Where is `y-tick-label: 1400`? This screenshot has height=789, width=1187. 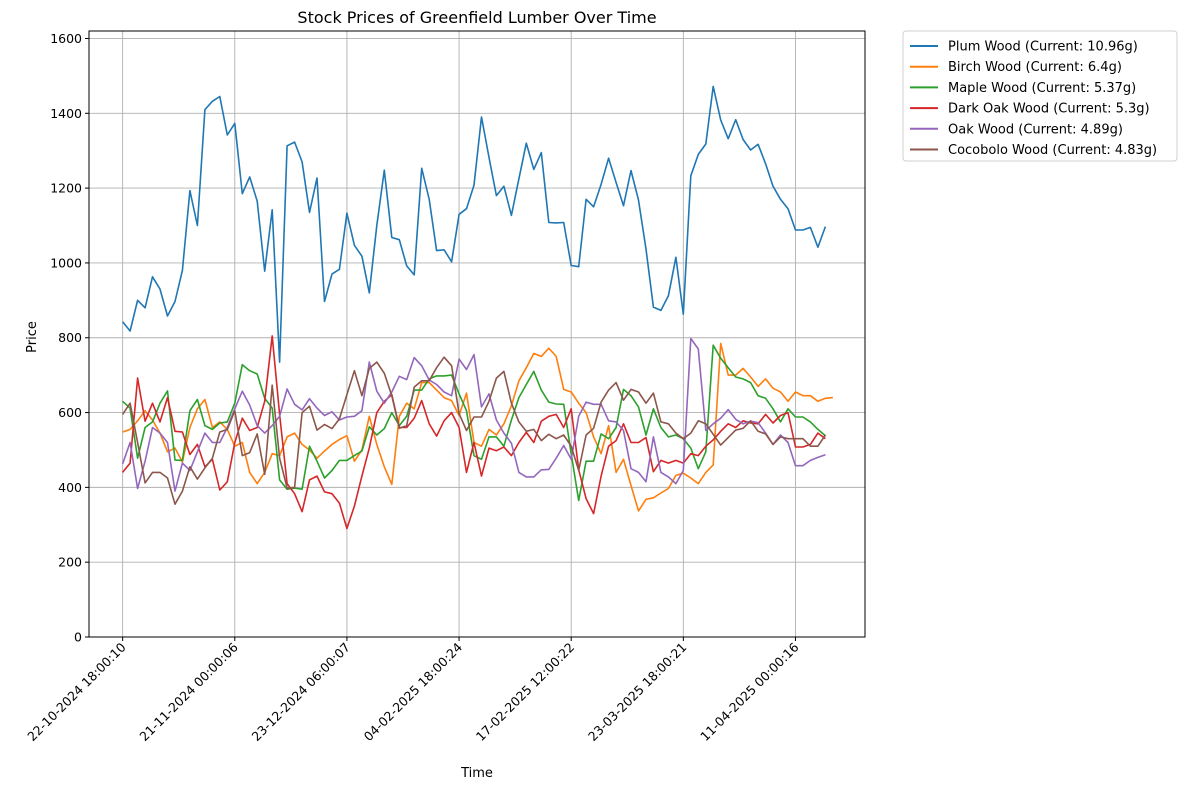 y-tick-label: 1400 is located at coordinates (66, 113).